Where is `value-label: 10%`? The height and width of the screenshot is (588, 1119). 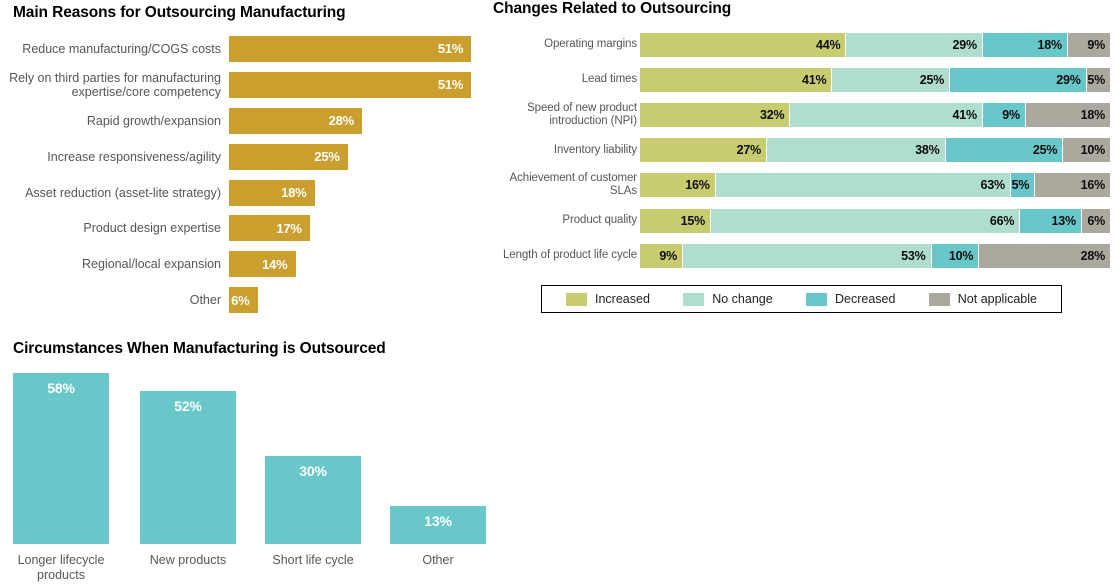 value-label: 10% is located at coordinates (961, 255).